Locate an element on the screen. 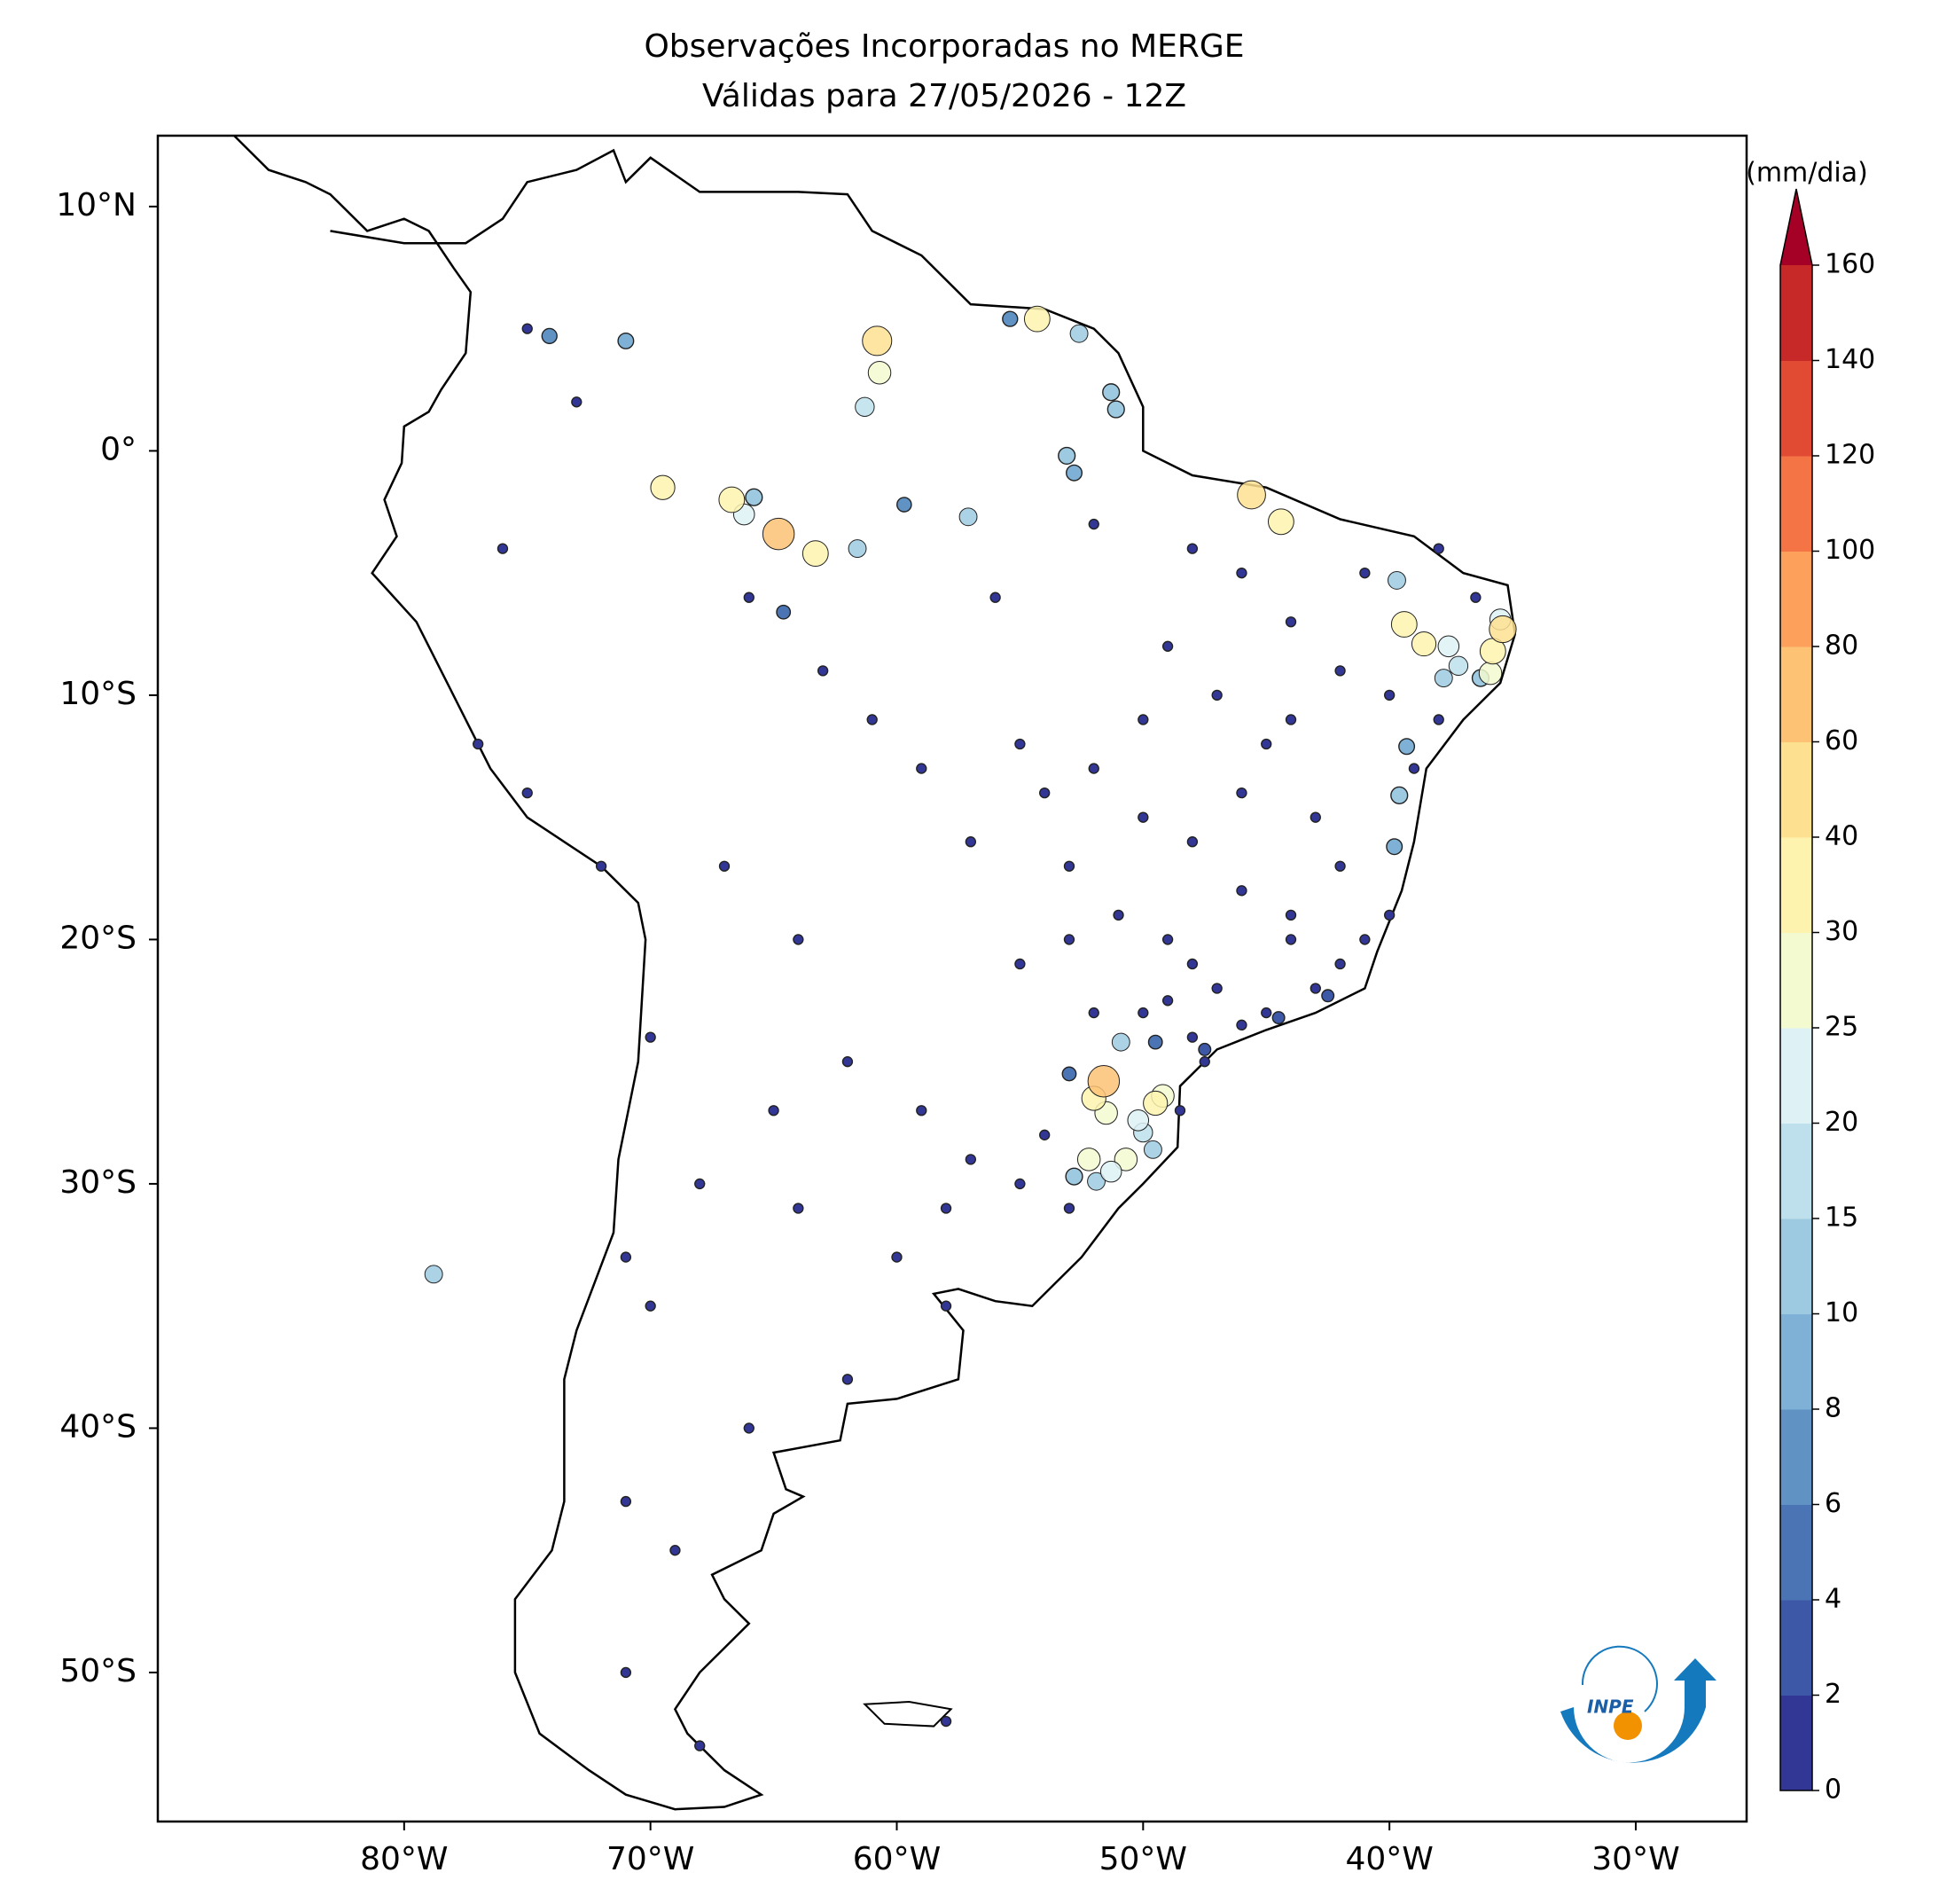 This screenshot has height=1904, width=1939. colorbar-outline is located at coordinates (1796, 989).